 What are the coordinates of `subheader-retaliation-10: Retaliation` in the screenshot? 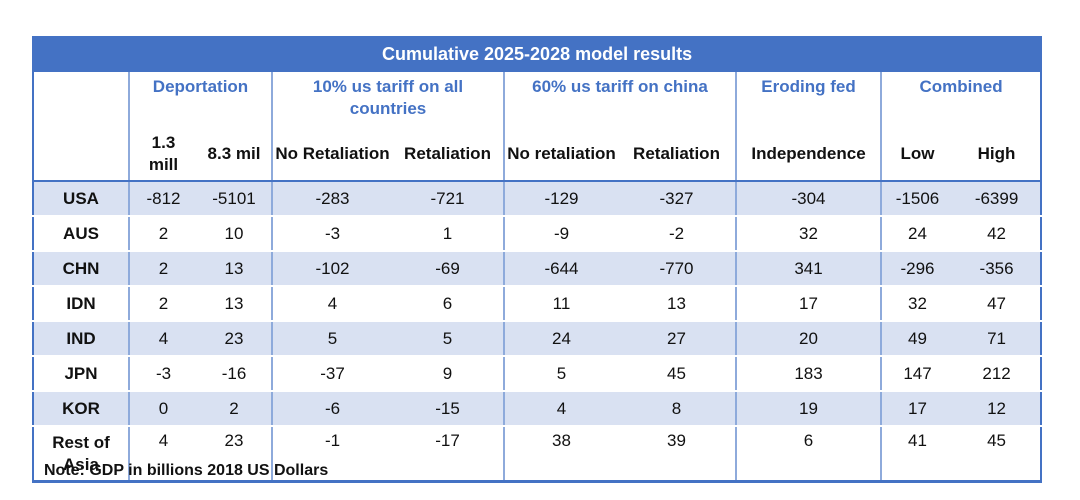 It's located at (448, 155).